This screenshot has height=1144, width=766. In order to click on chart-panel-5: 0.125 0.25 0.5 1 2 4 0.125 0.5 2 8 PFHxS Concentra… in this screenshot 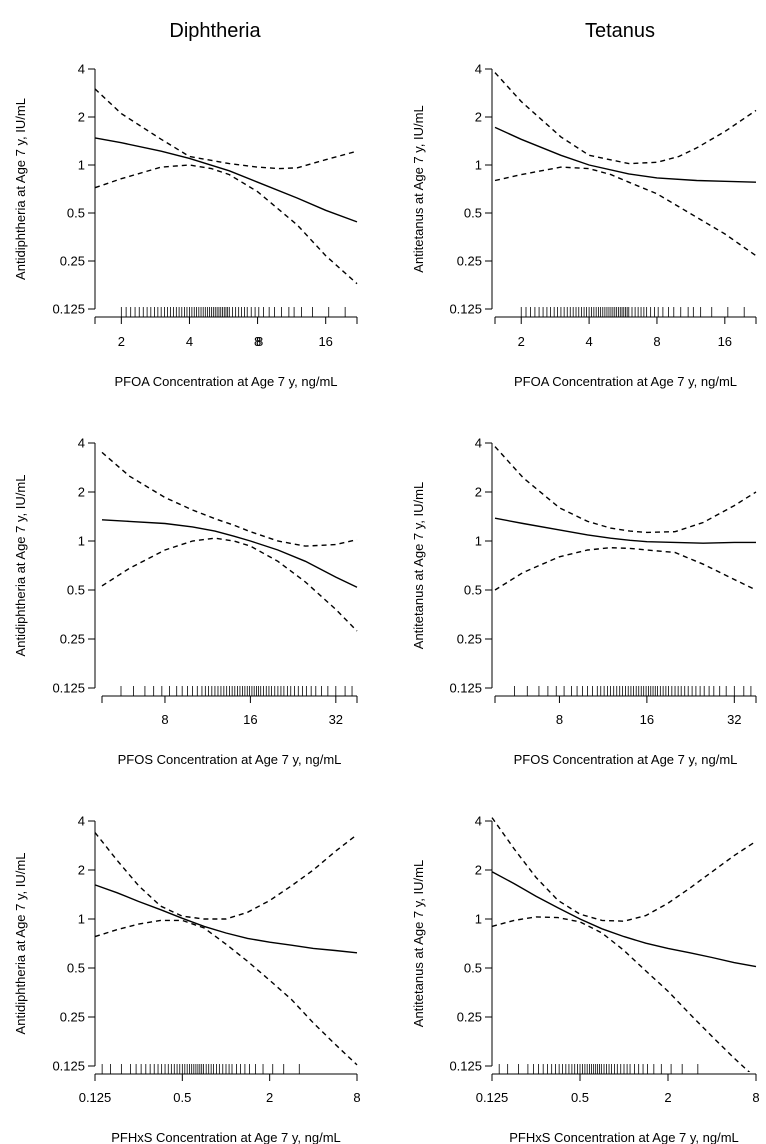, I will do `click(187, 979)`.